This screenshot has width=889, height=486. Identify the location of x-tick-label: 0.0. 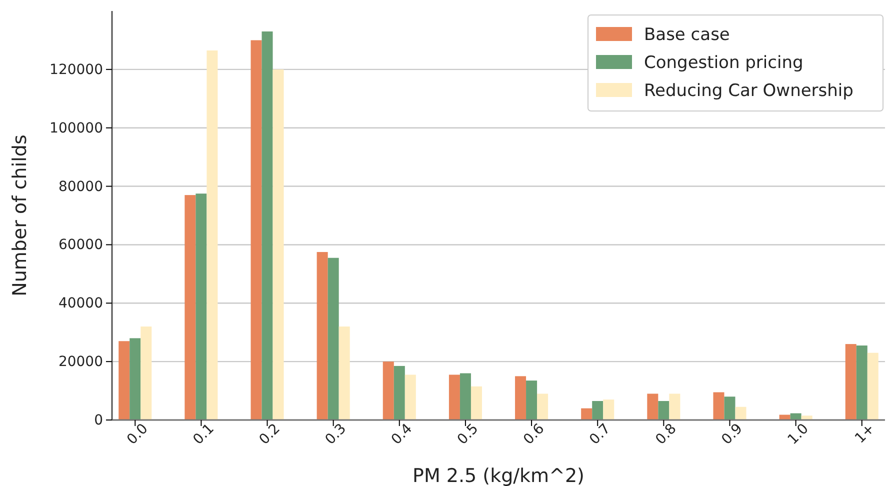
(138, 434).